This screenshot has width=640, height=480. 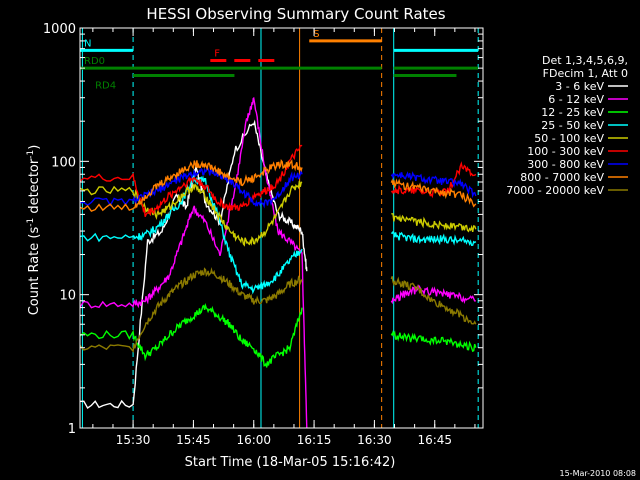 I want to click on x-tick-label-1: 15:45, so click(x=193, y=440).